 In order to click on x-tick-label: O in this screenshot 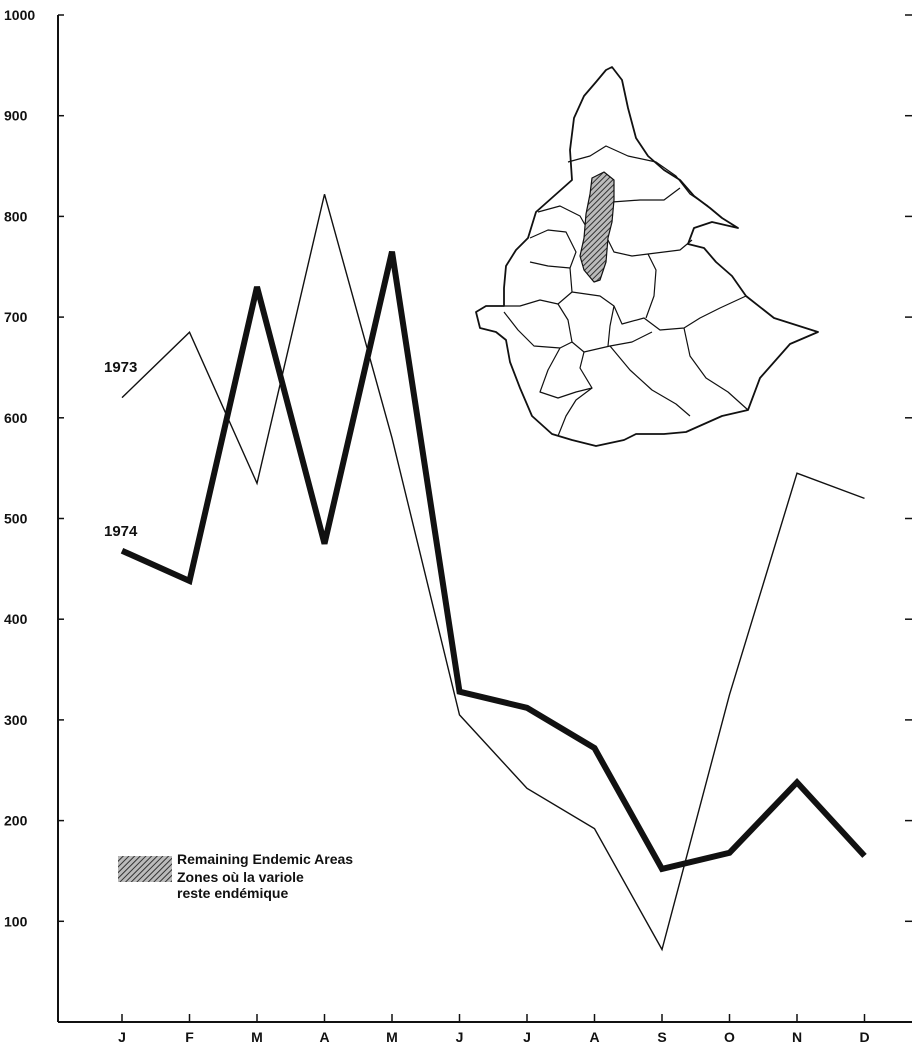, I will do `click(729, 1037)`.